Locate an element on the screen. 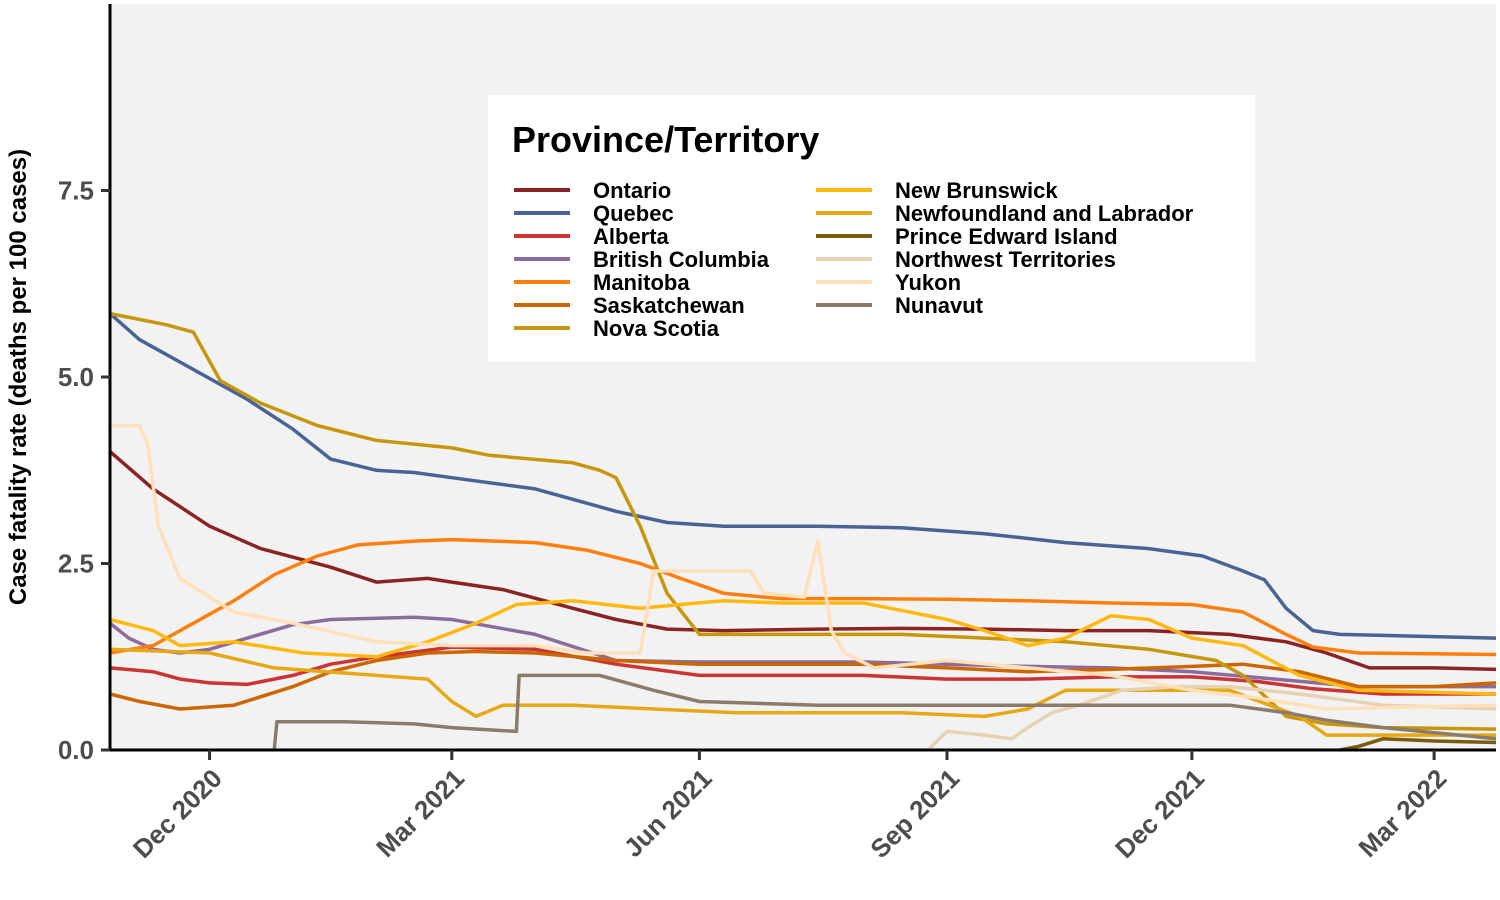 This screenshot has width=1500, height=900. series-line-nunavut is located at coordinates (884, 712).